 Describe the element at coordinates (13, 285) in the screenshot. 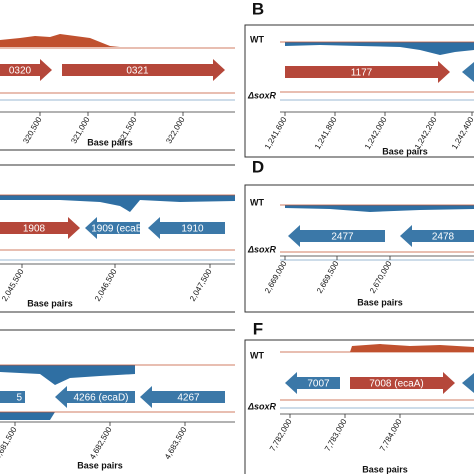

I see `tick-label: 2,045,500` at that location.